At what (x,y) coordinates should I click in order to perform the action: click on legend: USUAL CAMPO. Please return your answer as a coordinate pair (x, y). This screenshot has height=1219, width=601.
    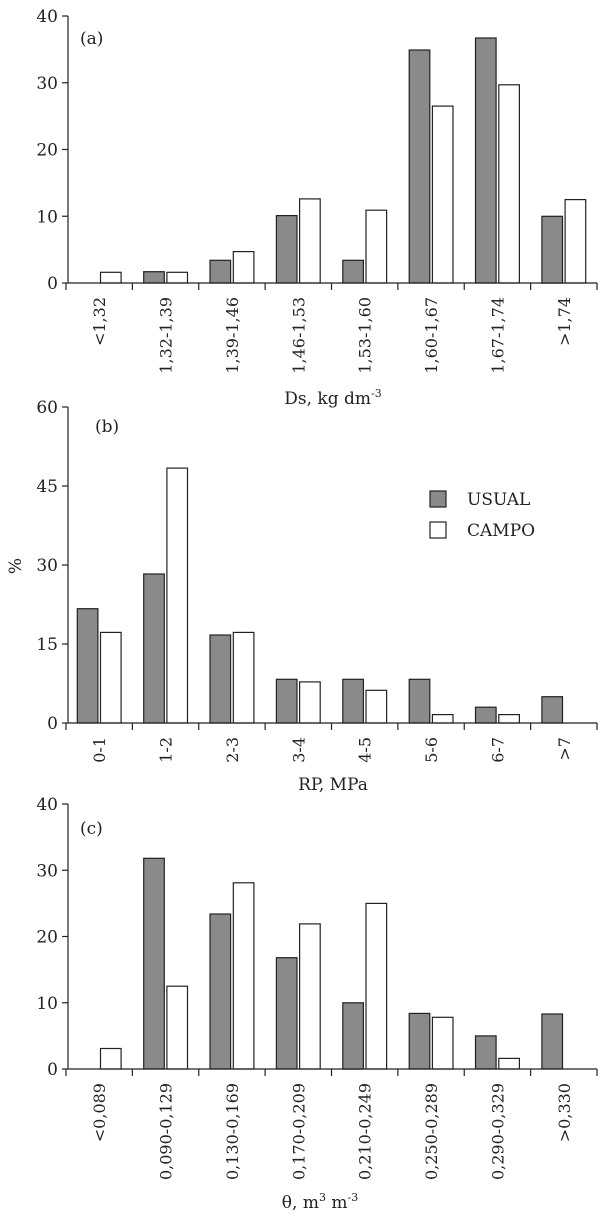
    Looking at the image, I should click on (482, 515).